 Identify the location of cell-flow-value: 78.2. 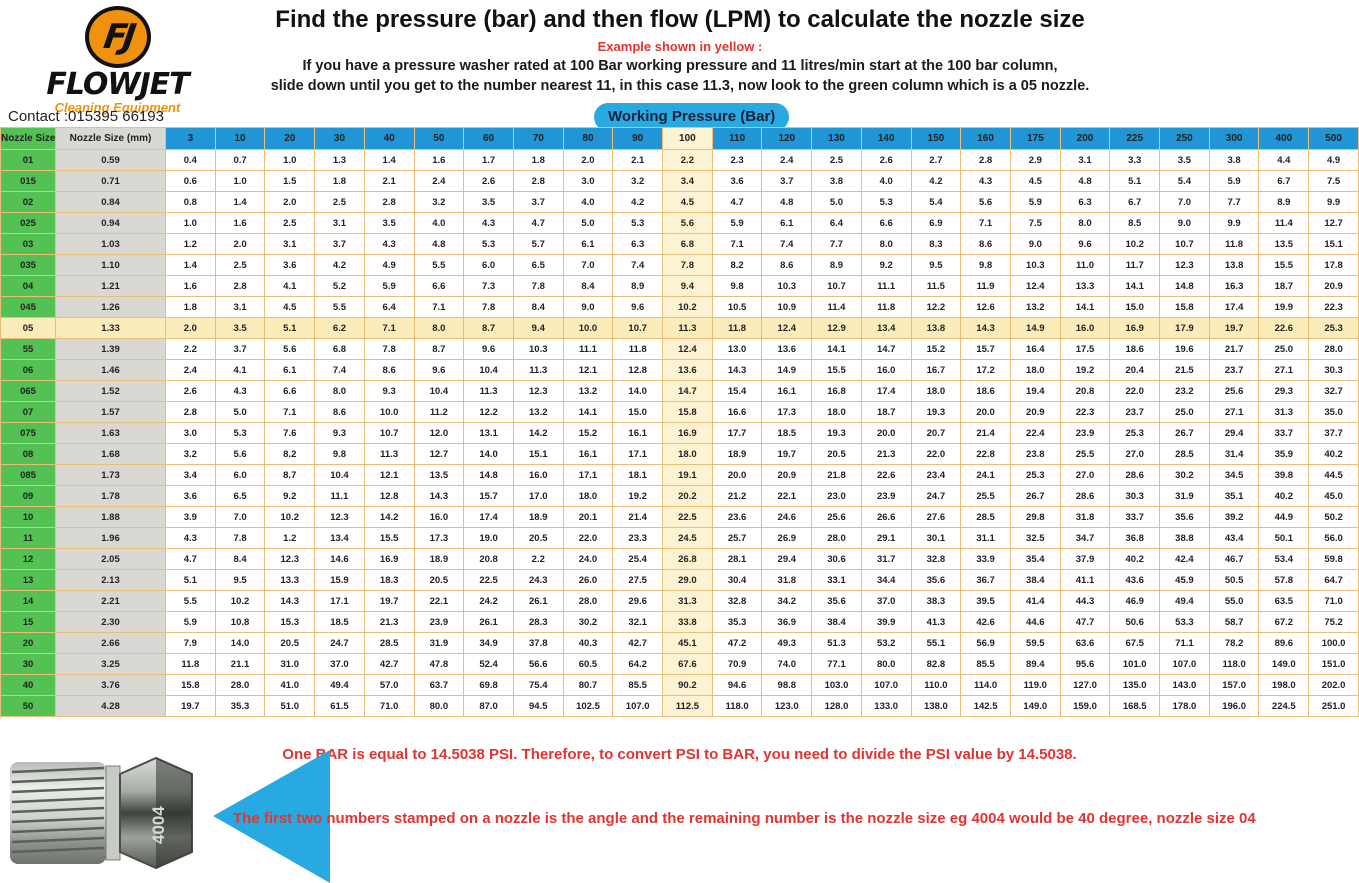
(1234, 643).